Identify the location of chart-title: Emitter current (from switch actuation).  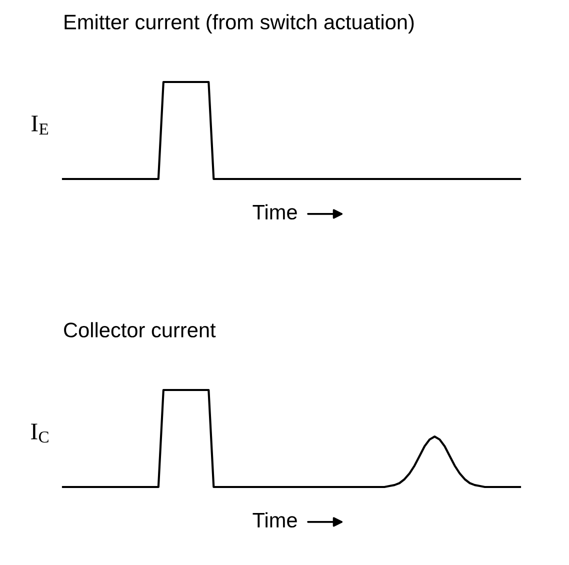
(239, 24).